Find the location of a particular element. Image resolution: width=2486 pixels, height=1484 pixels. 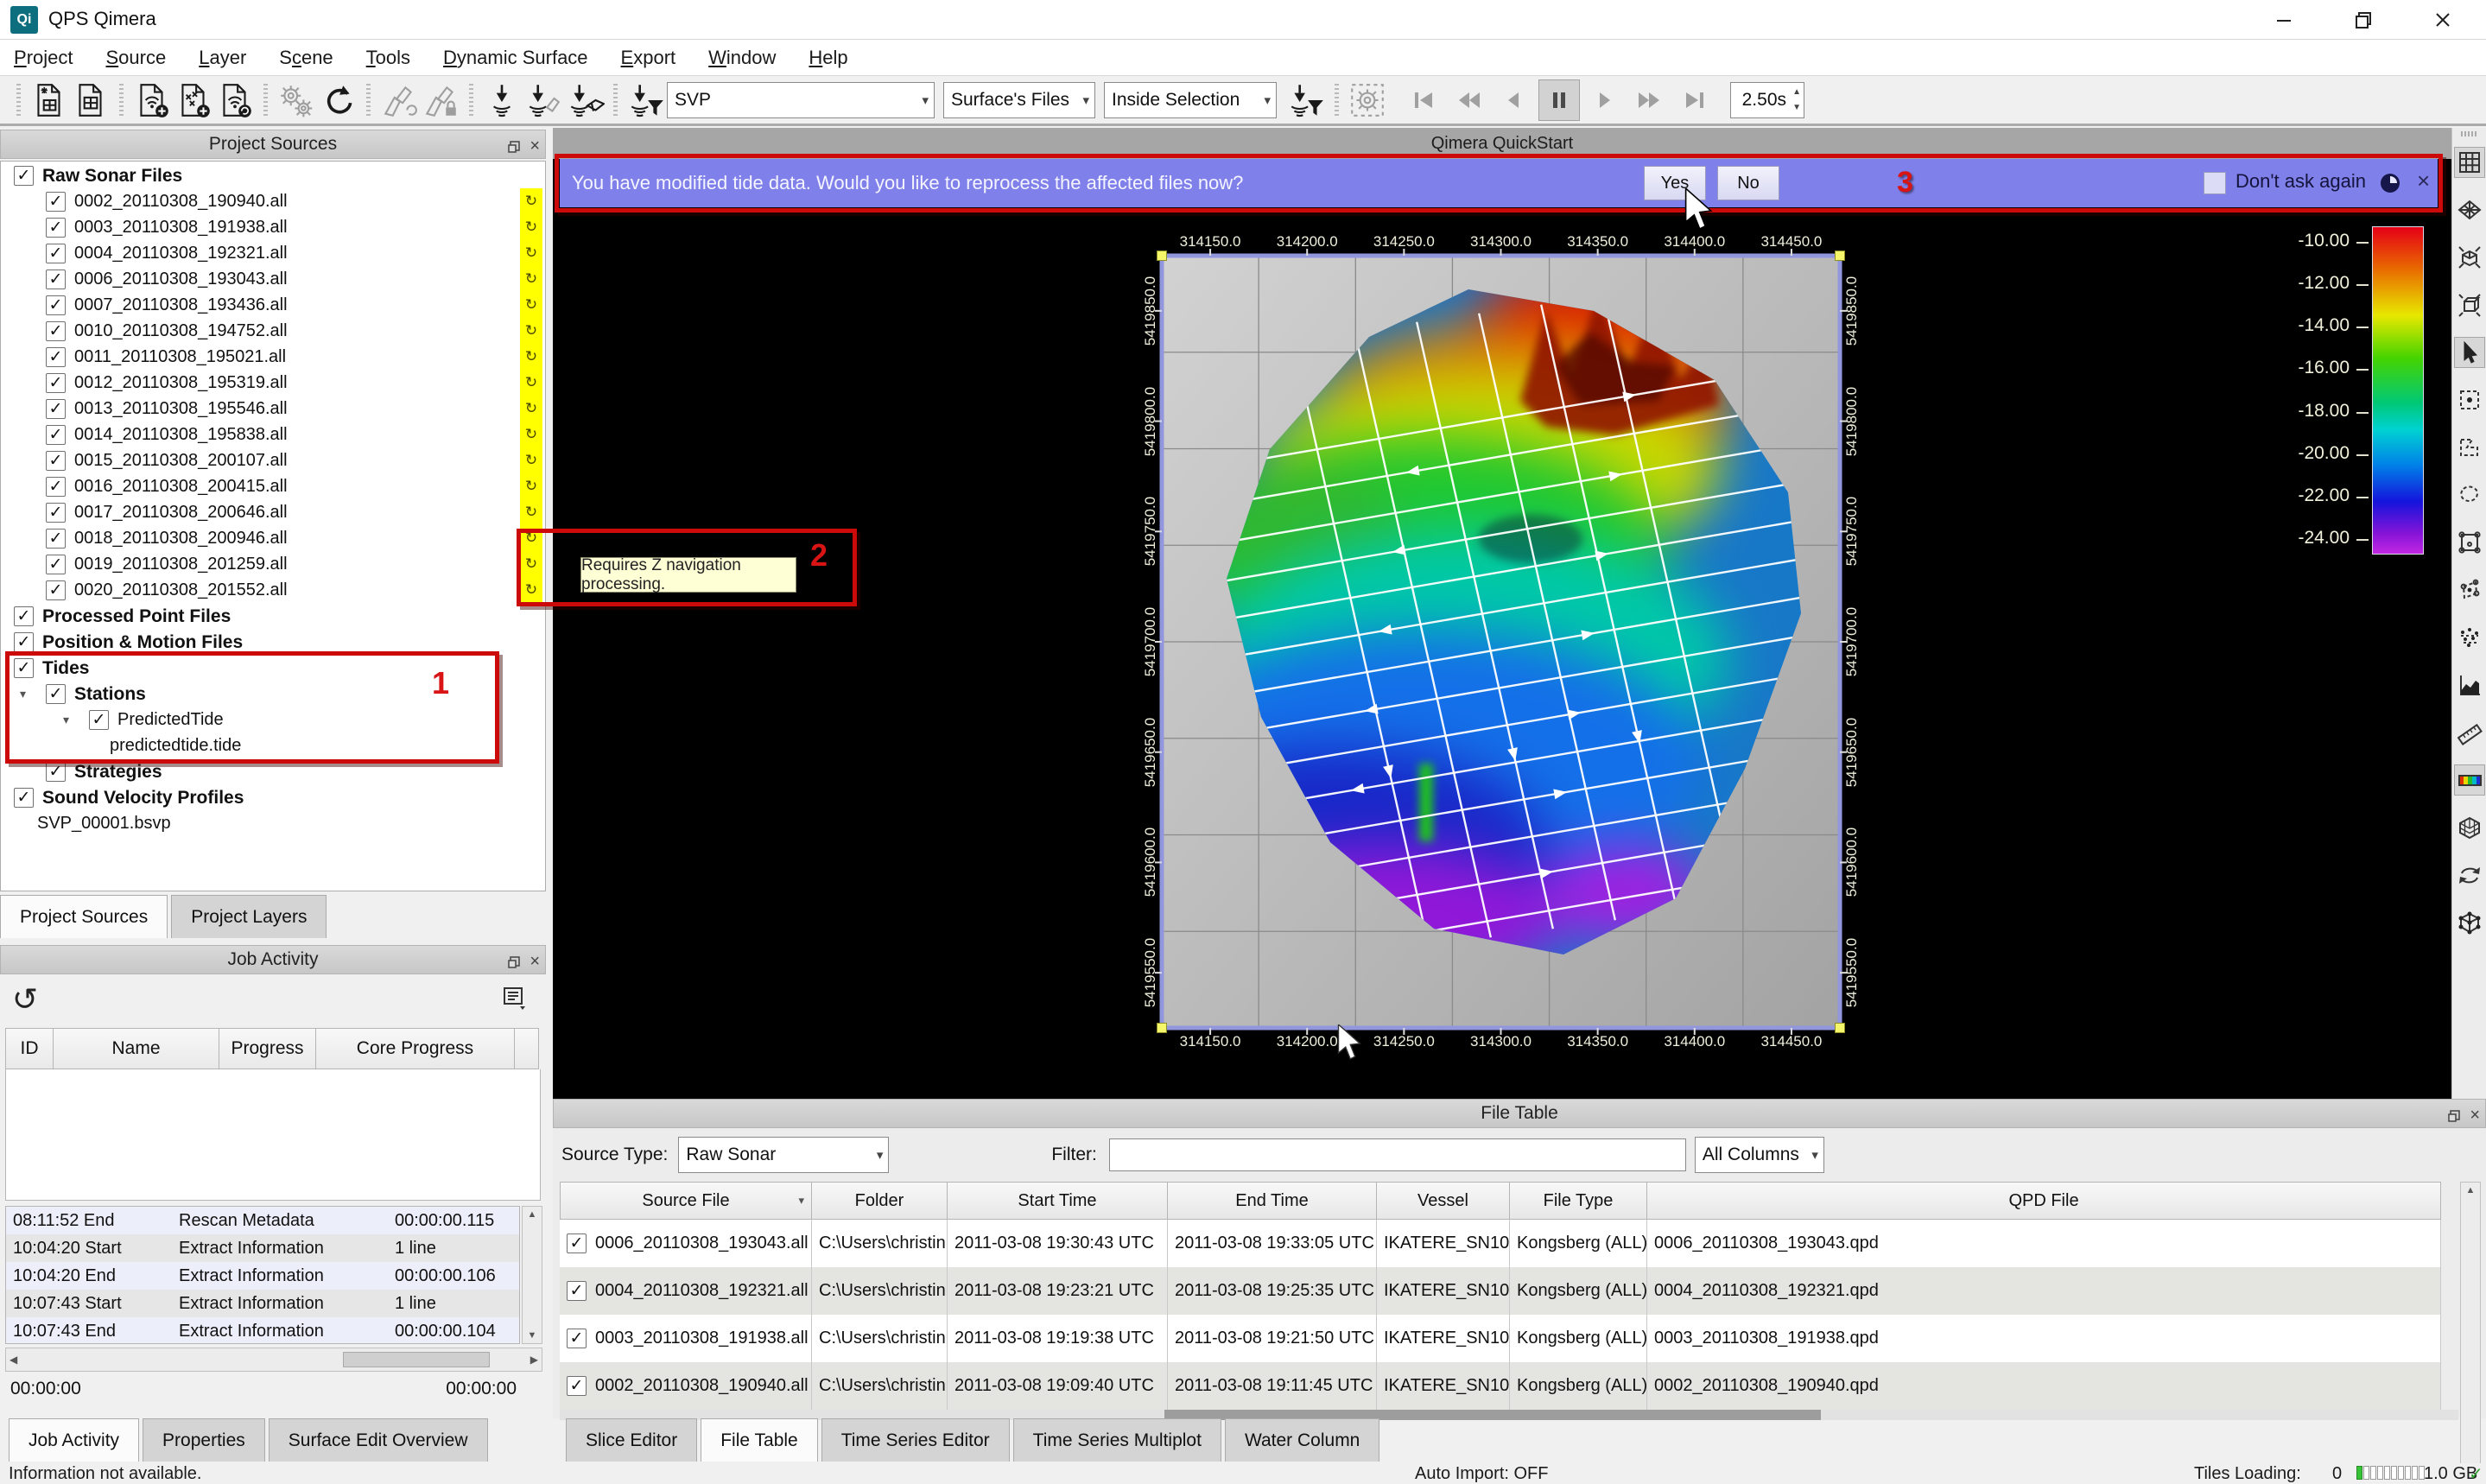

minimize-button is located at coordinates (2284, 20).